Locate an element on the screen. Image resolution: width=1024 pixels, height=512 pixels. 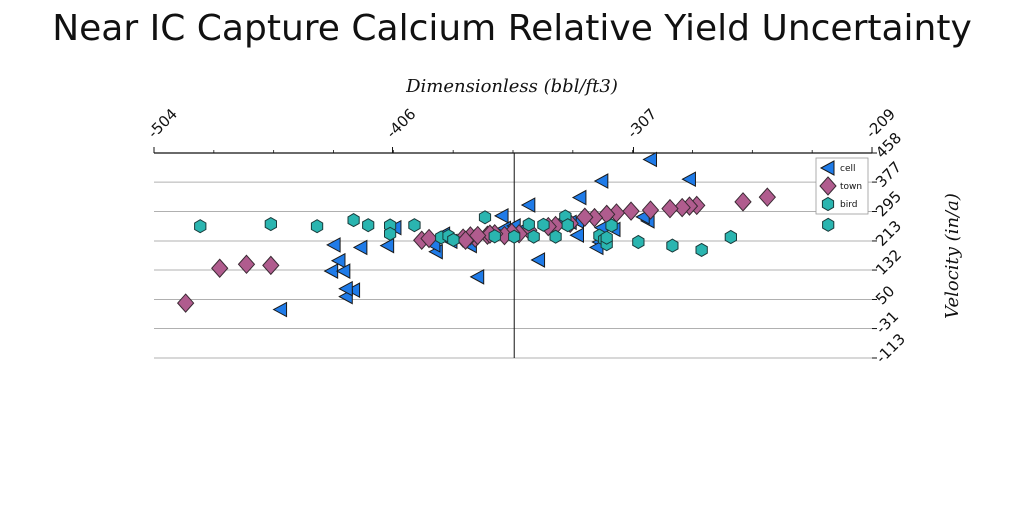
x-tick-label: -504 is located at coordinates (162, 123).